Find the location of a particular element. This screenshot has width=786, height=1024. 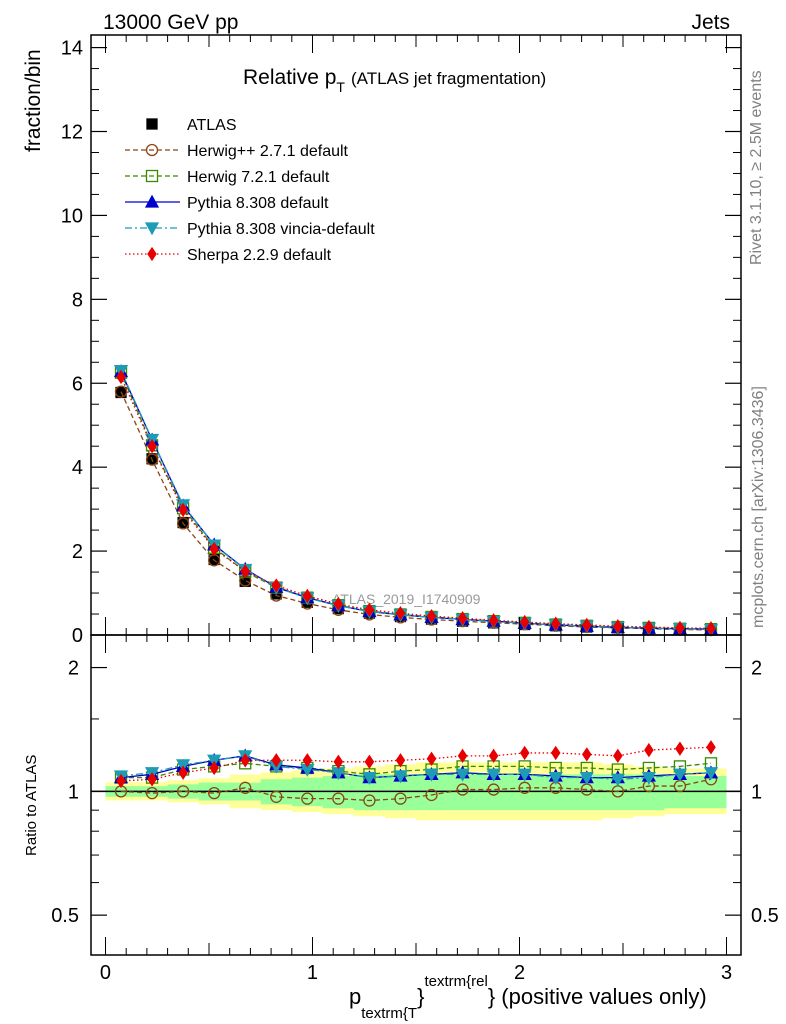

ratio-line-pythia is located at coordinates (416, 767).